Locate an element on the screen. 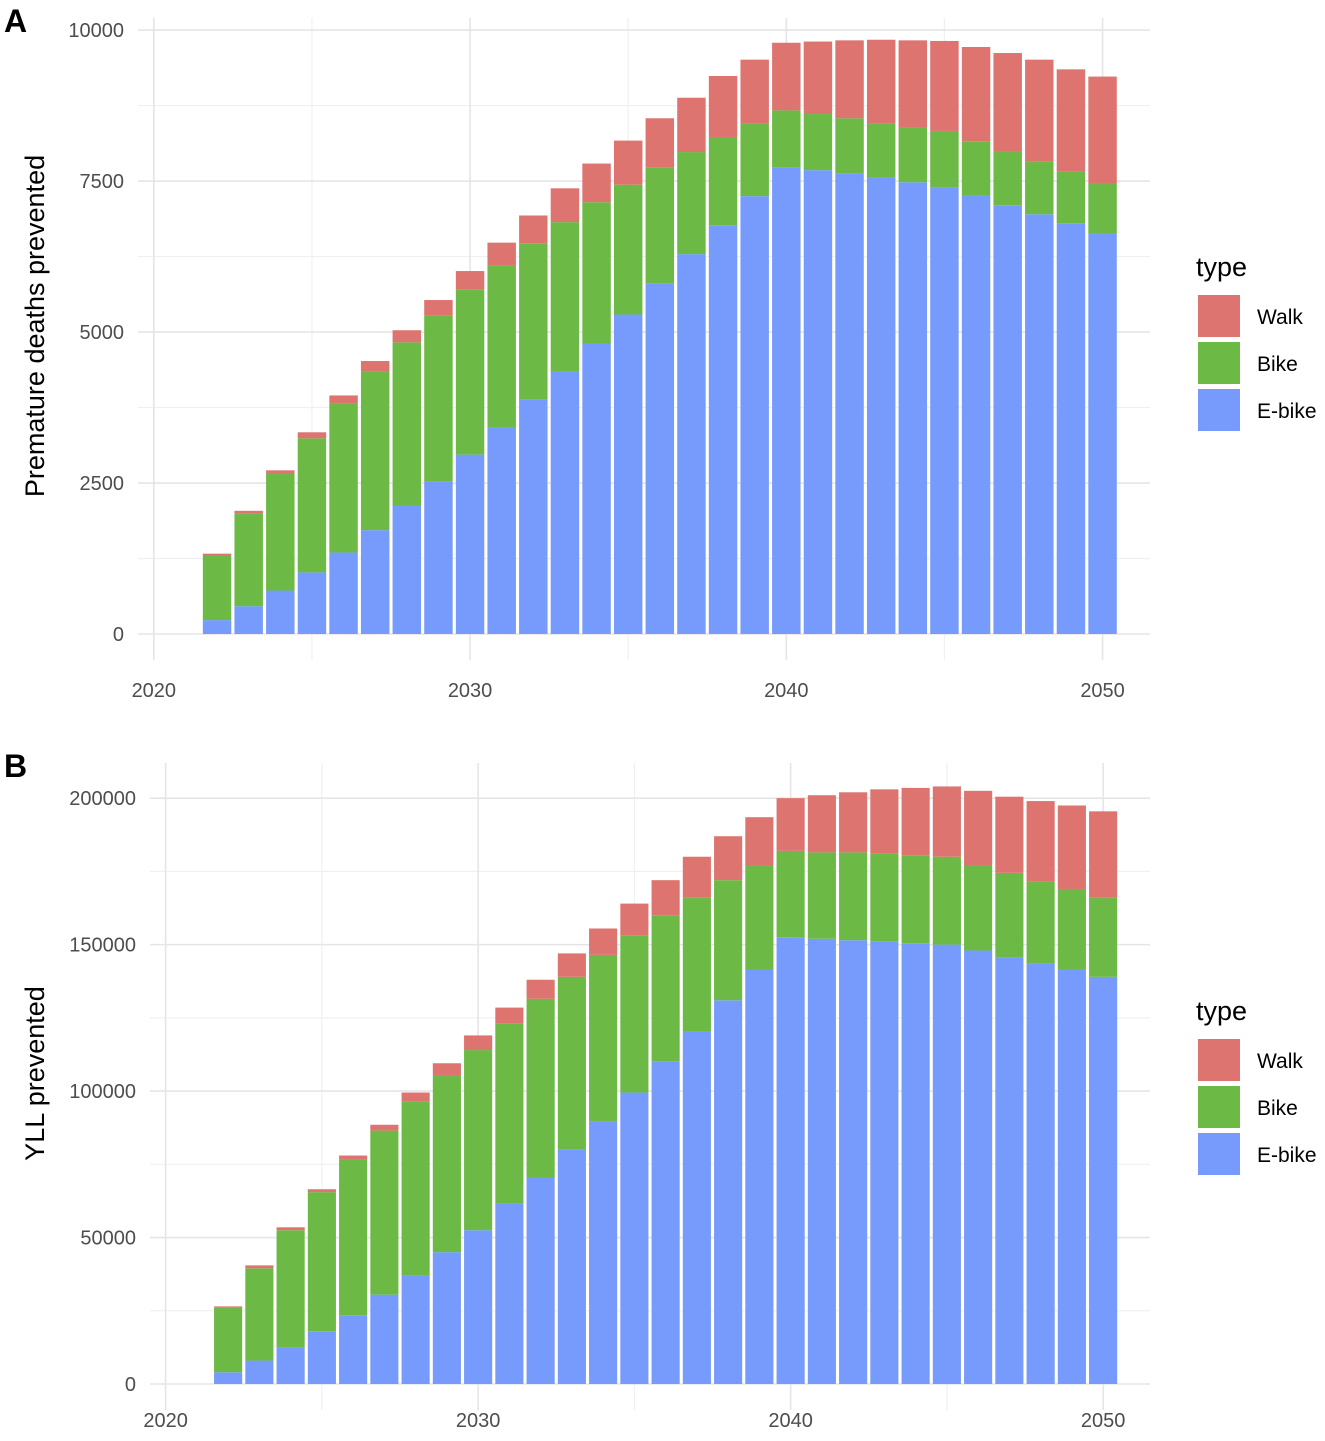  bar-bike-2023 is located at coordinates (259, 1314).